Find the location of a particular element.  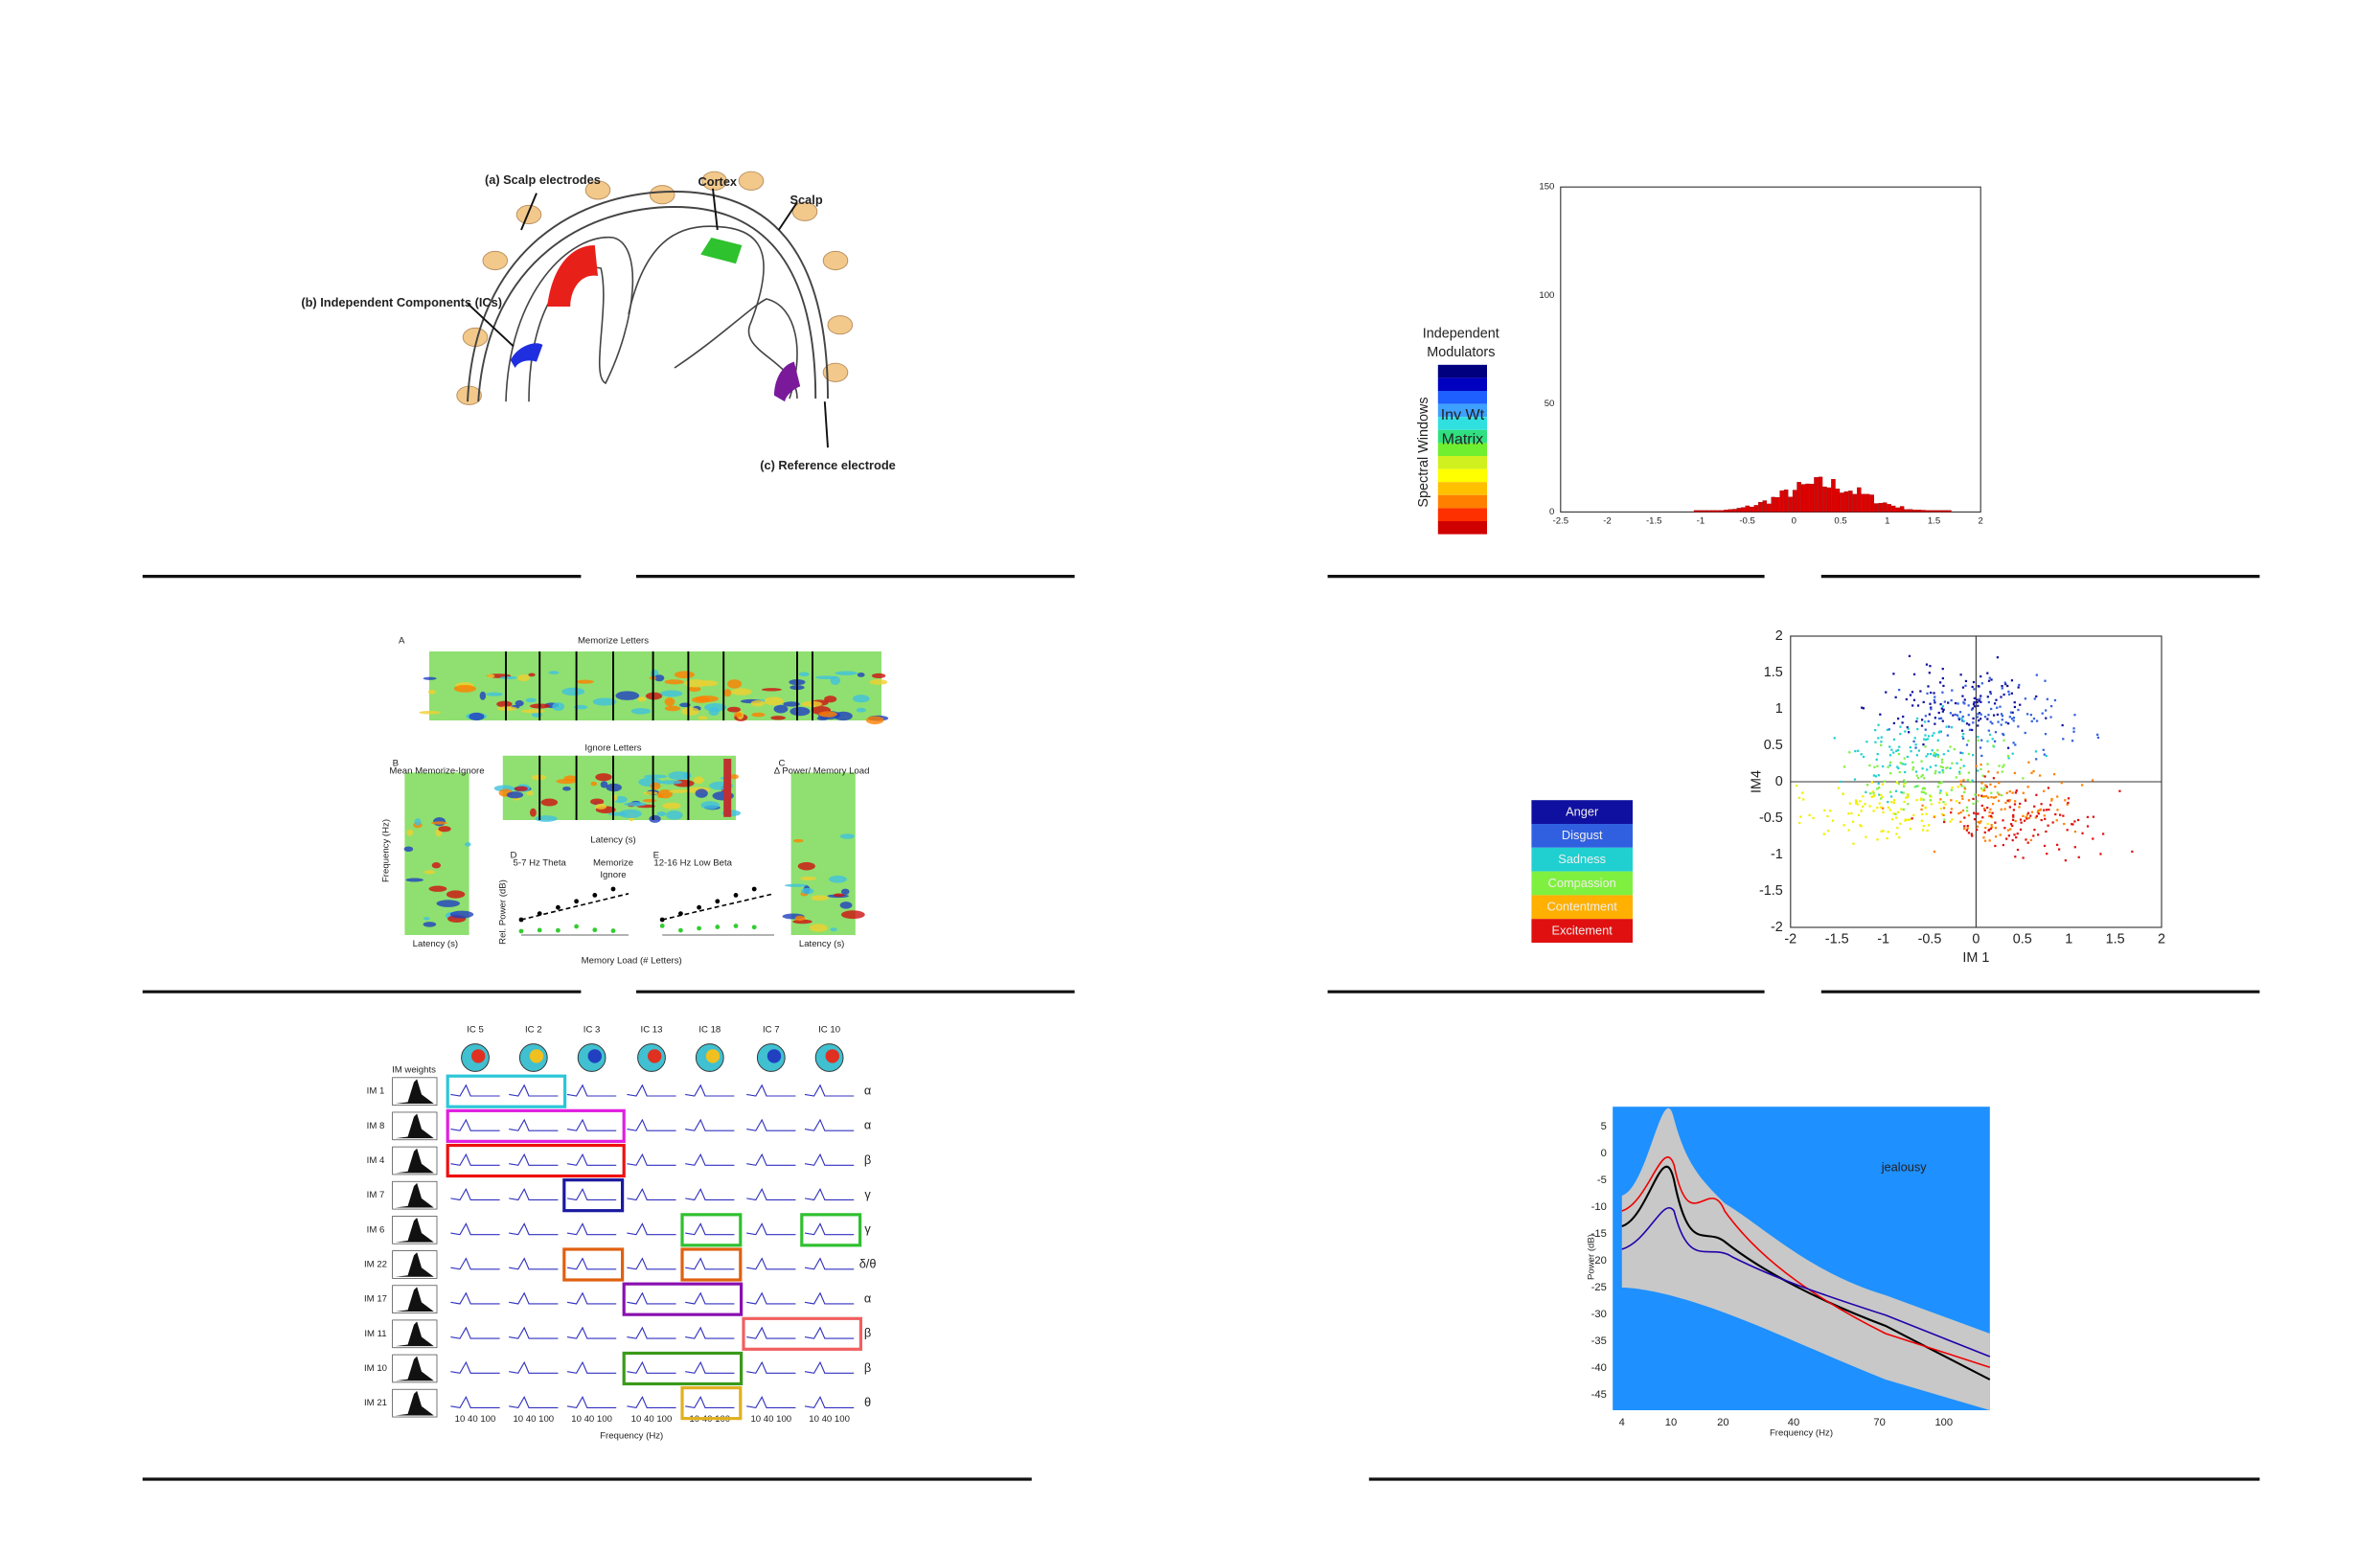

matrix-label: Matrix is located at coordinates (1463, 439).